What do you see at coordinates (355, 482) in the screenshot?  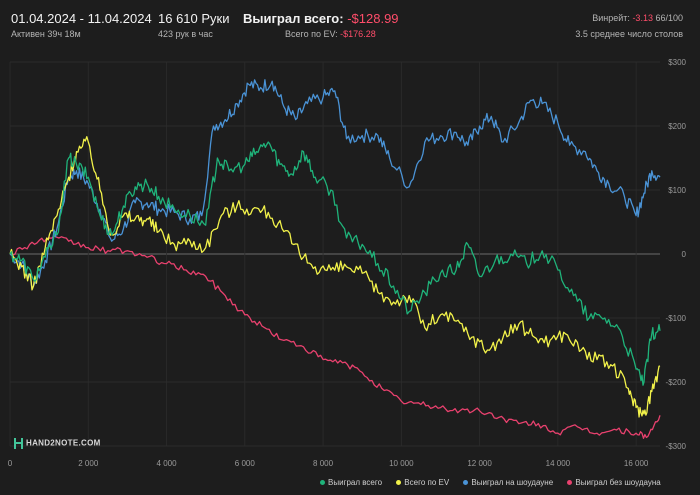 I see `legend-label: Выиграл всего` at bounding box center [355, 482].